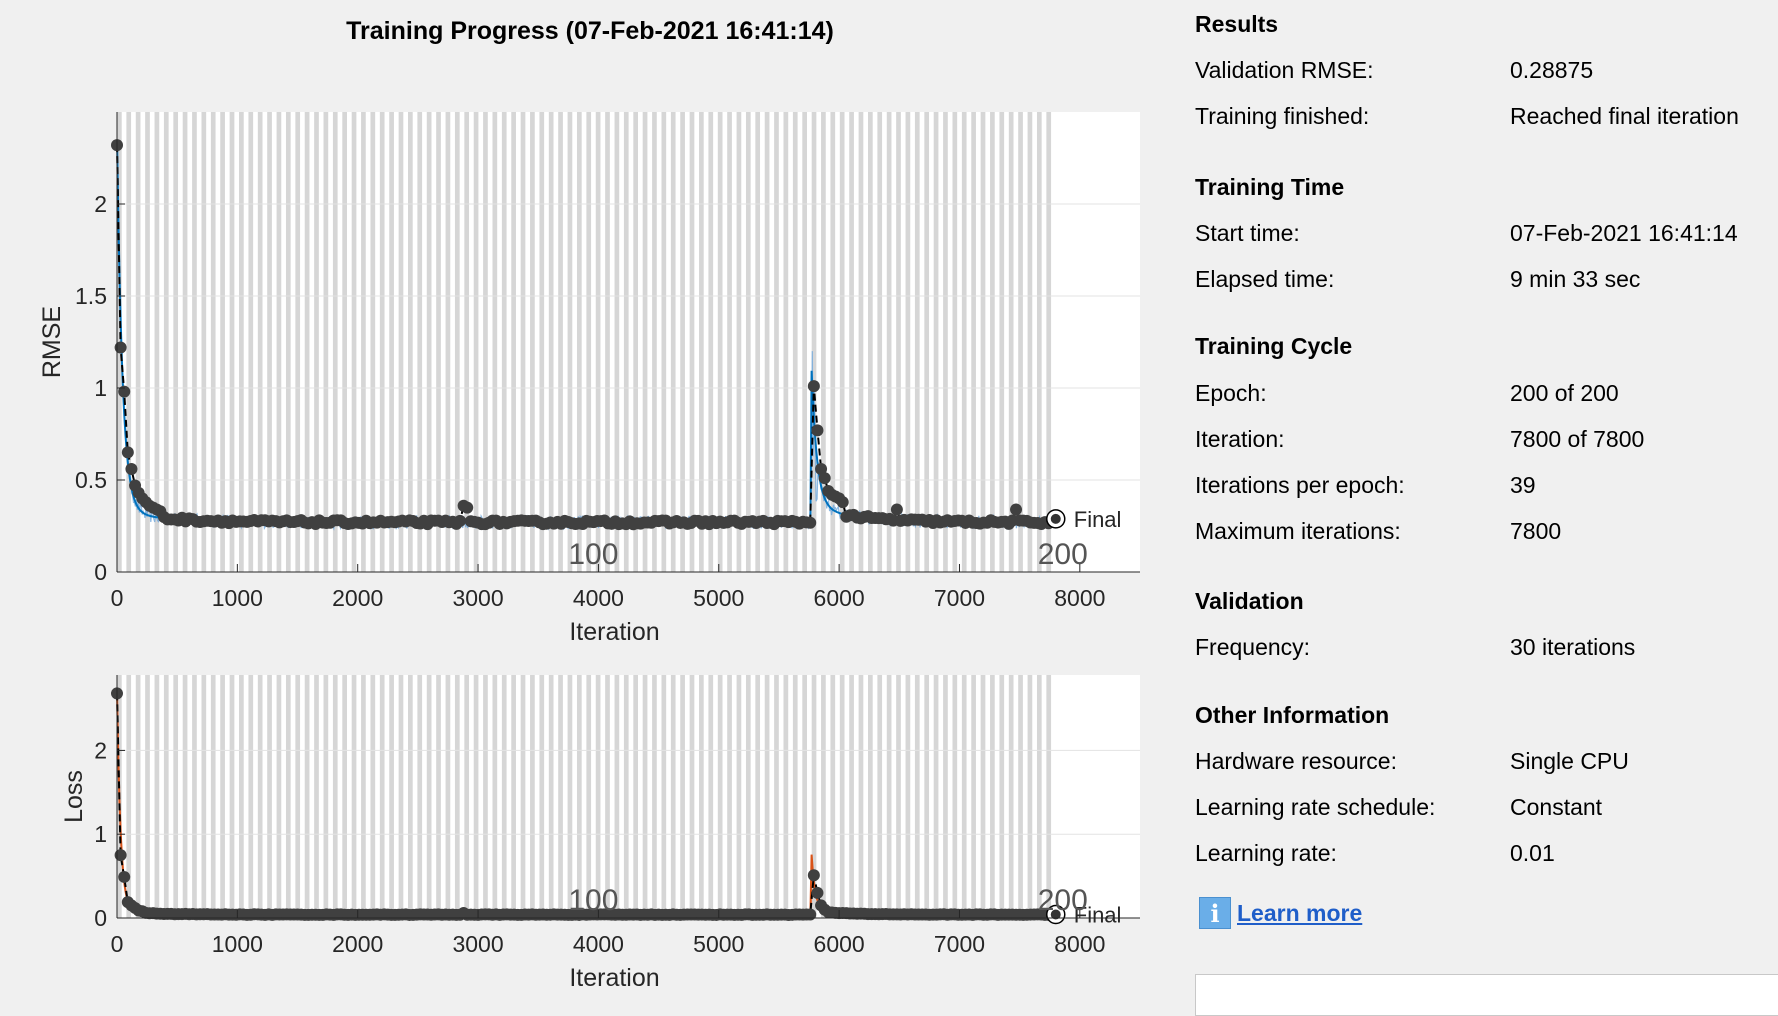 The image size is (1778, 1016). What do you see at coordinates (1270, 187) in the screenshot?
I see `training-time-heading: Training Time` at bounding box center [1270, 187].